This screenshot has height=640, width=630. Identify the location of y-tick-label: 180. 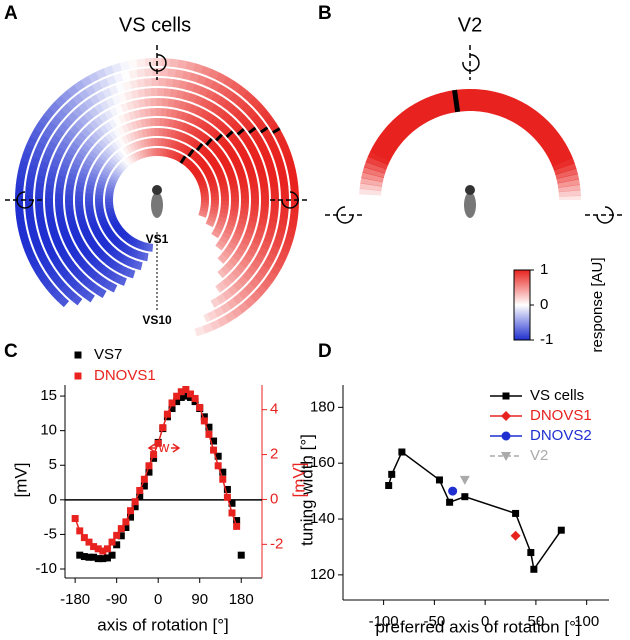
(322, 406).